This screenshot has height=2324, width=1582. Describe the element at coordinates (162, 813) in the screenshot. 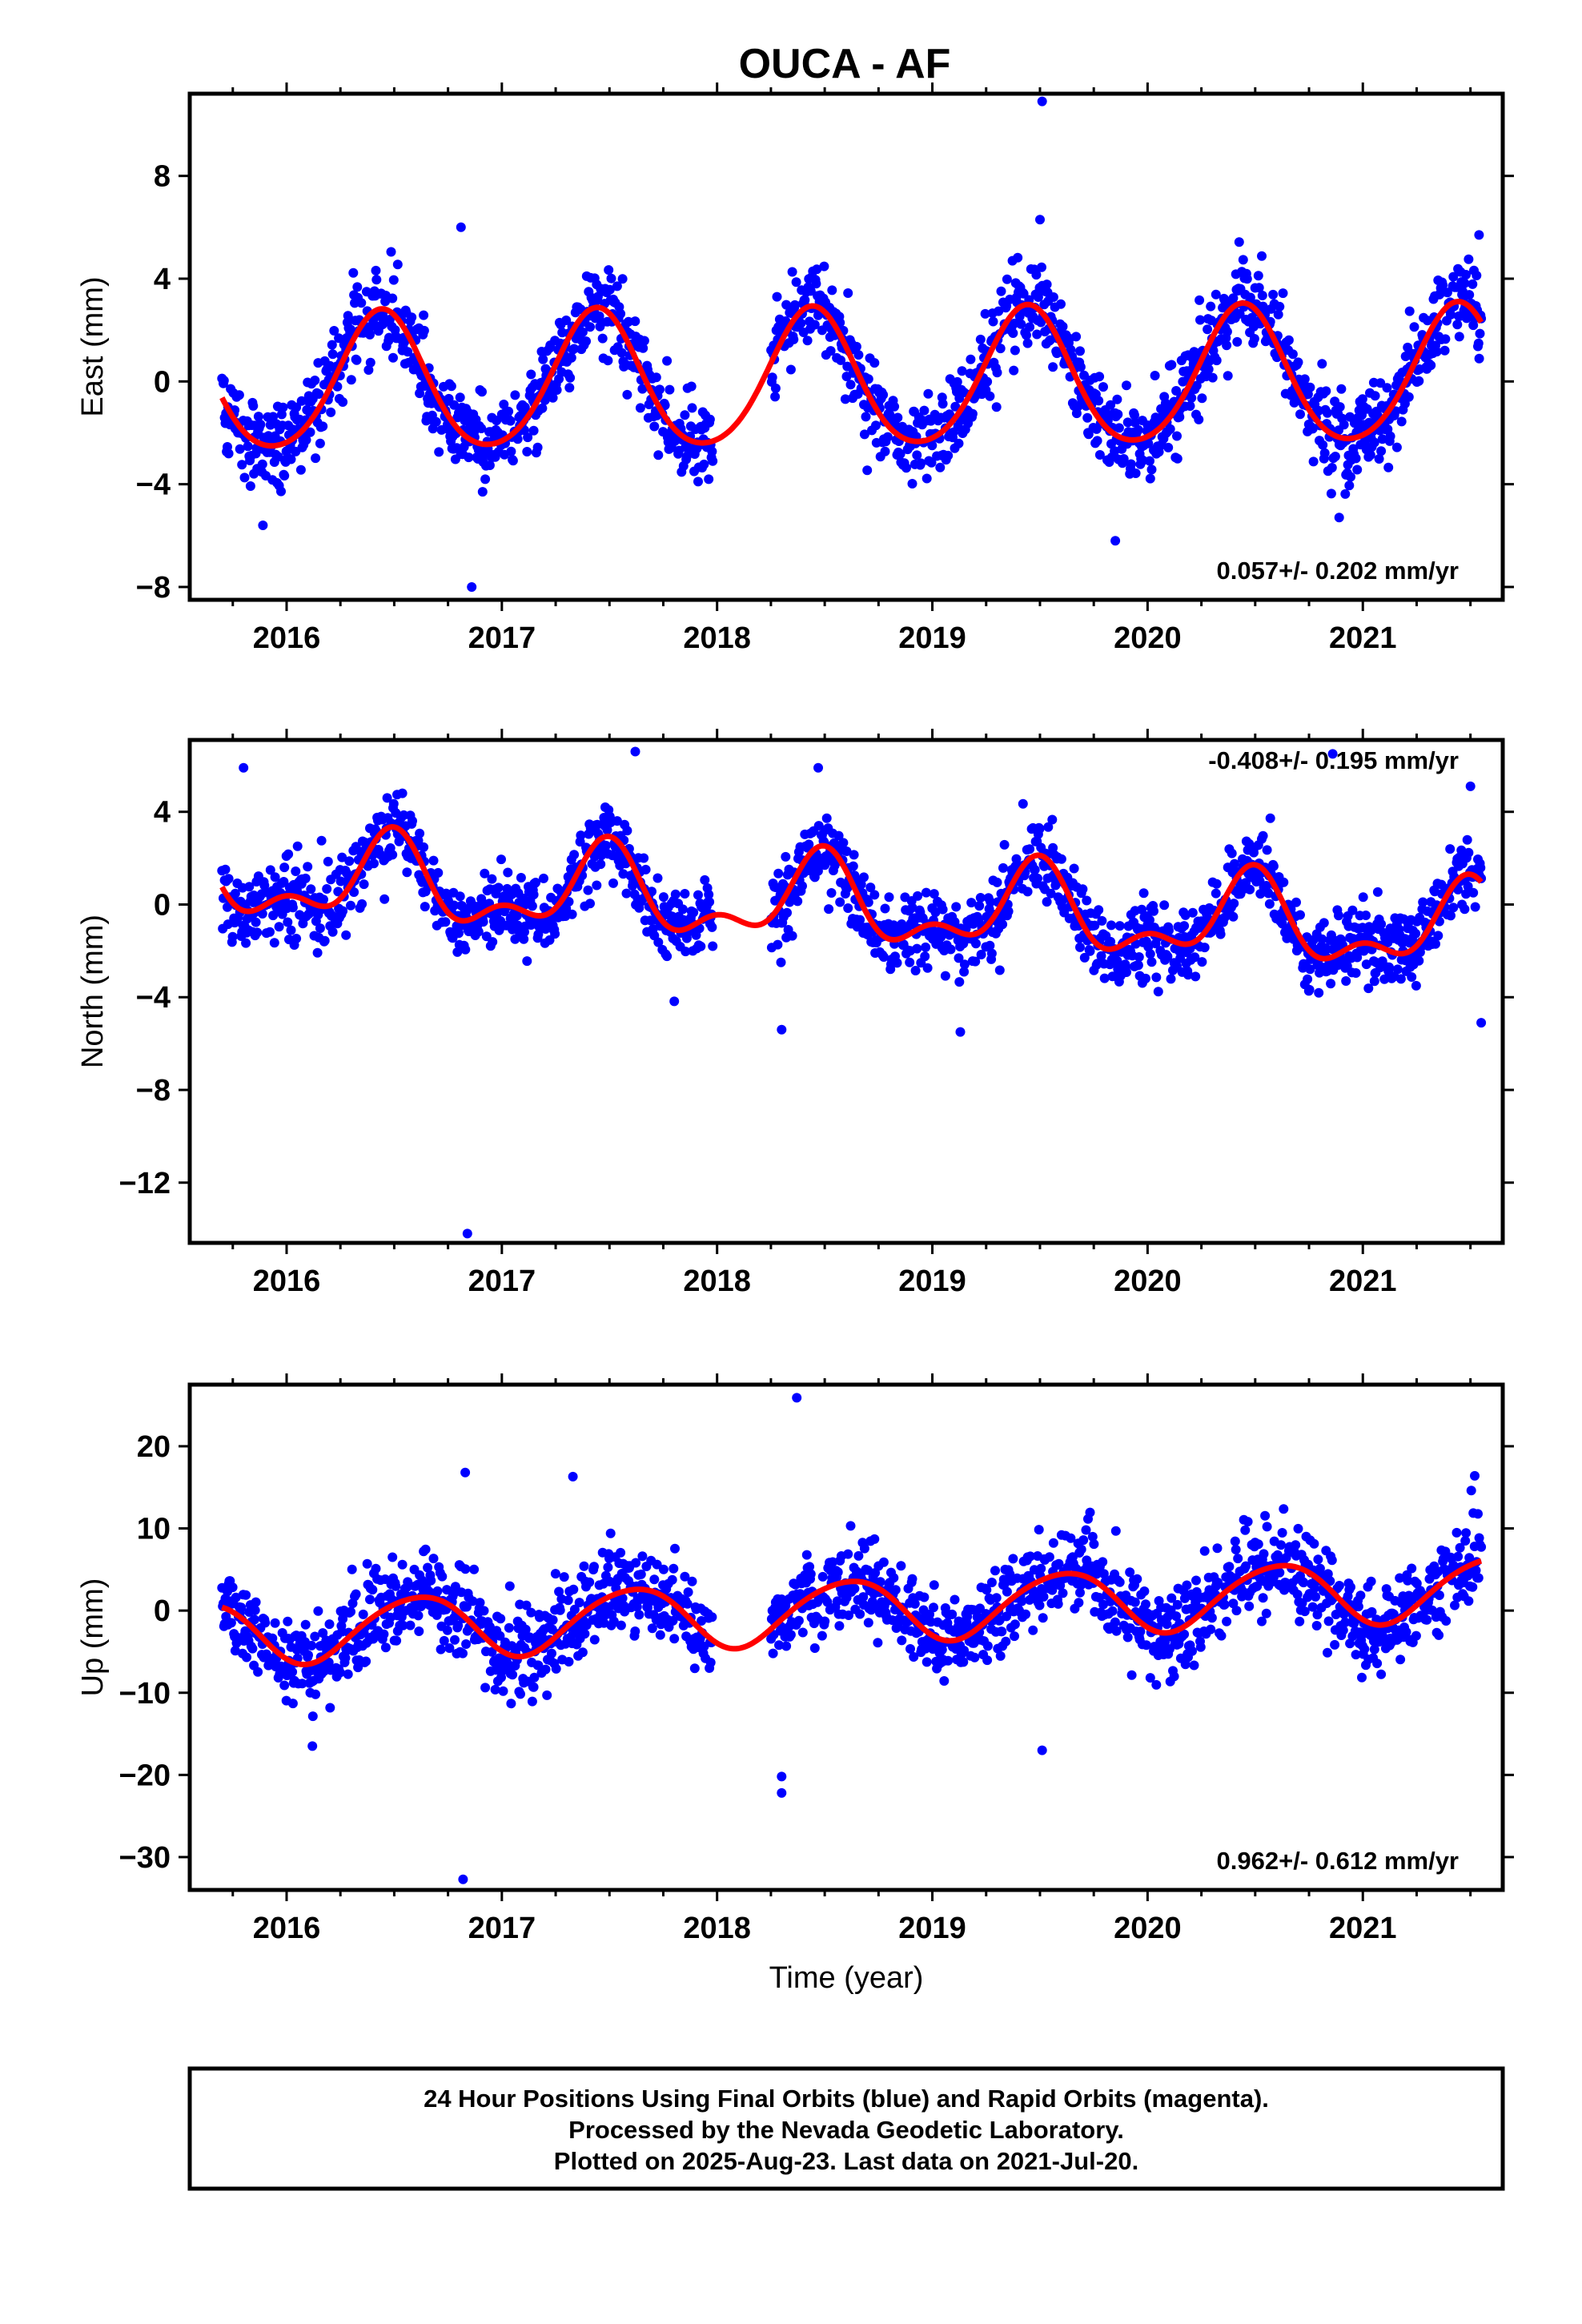

I see `north-y-tick-label: 4` at that location.